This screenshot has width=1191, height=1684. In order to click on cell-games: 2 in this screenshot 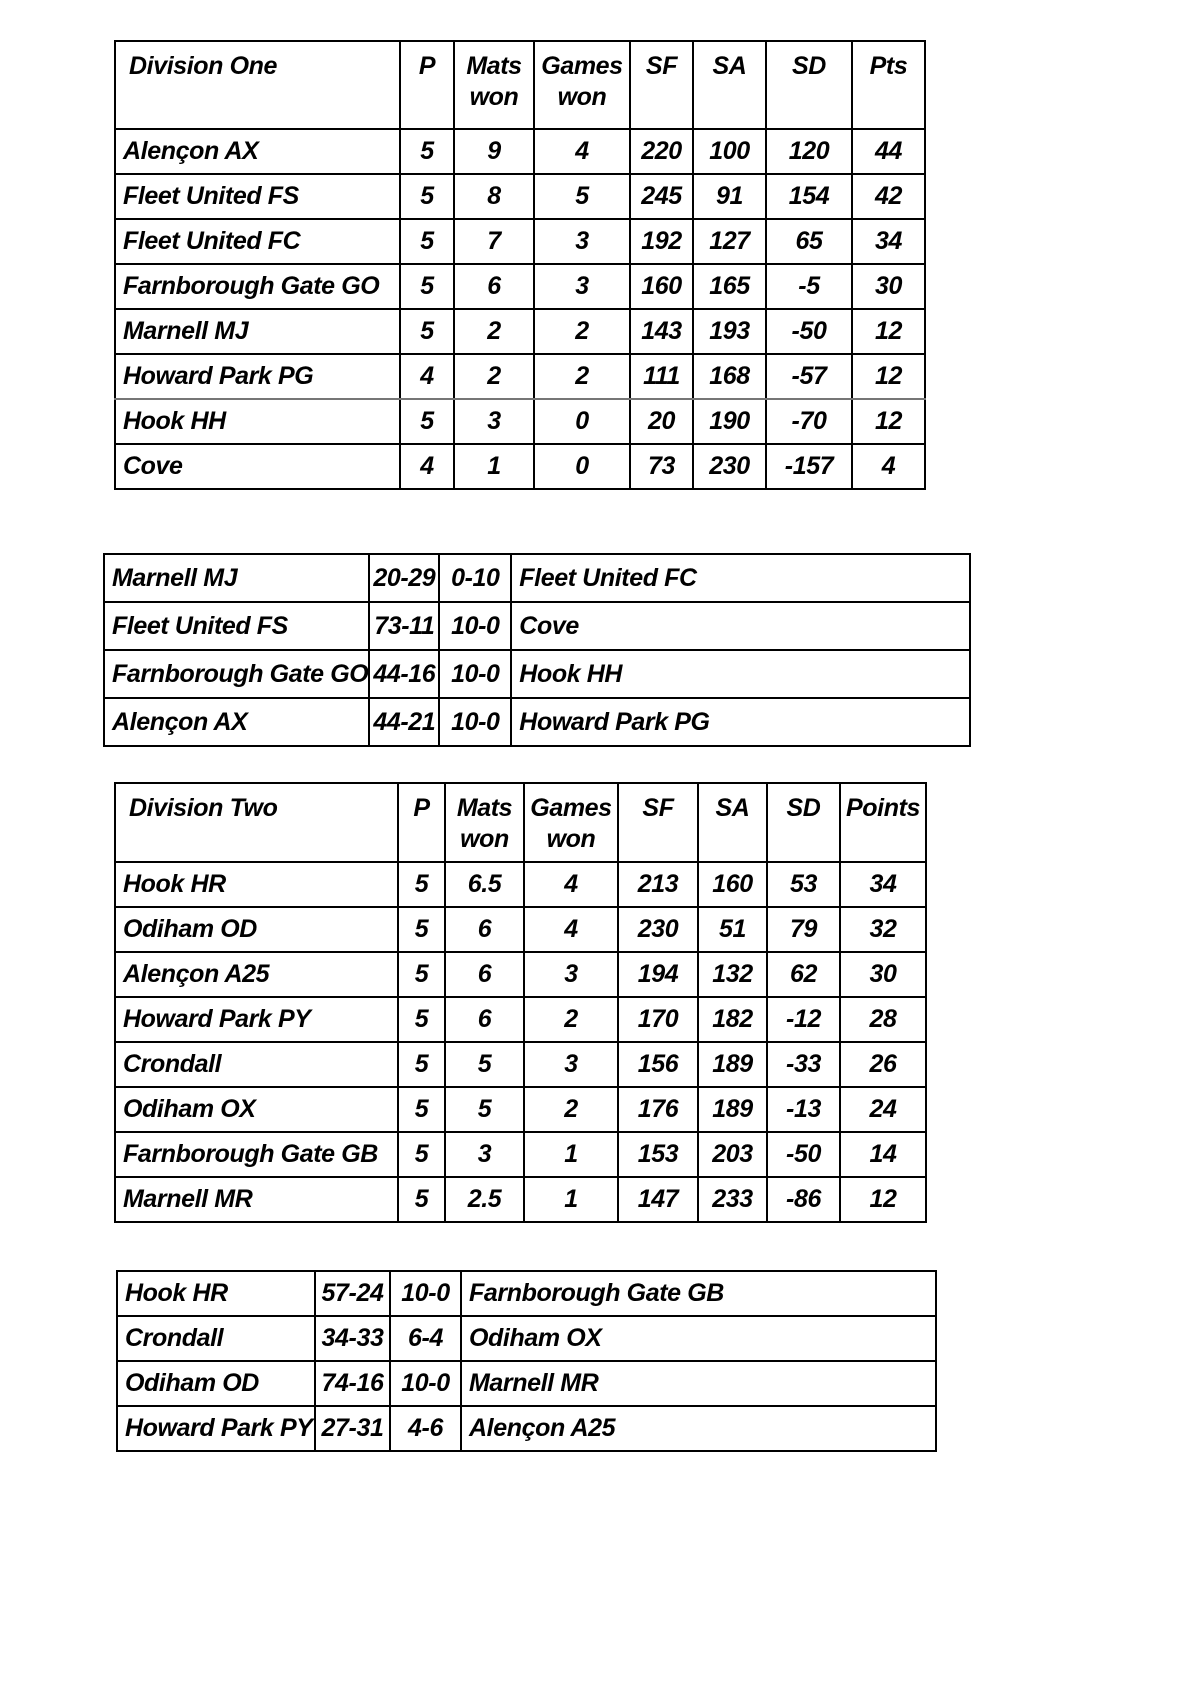, I will do `click(571, 1019)`.